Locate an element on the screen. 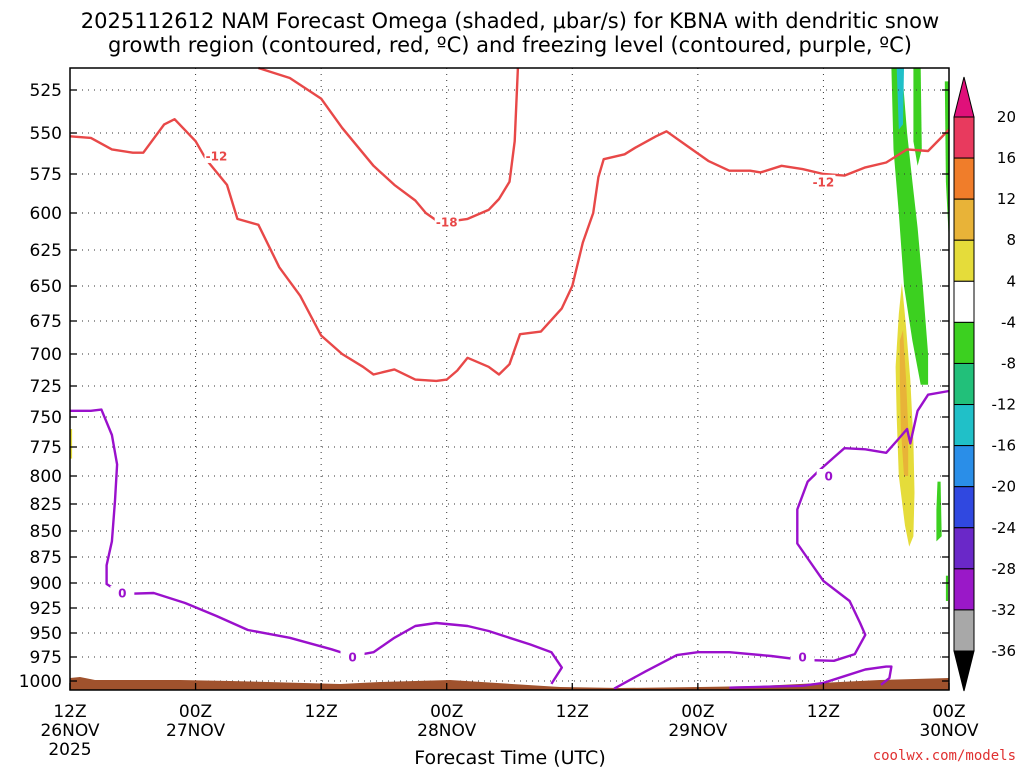 The width and height of the screenshot is (1024, 768). colorbar-label: -12 is located at coordinates (1004, 405).